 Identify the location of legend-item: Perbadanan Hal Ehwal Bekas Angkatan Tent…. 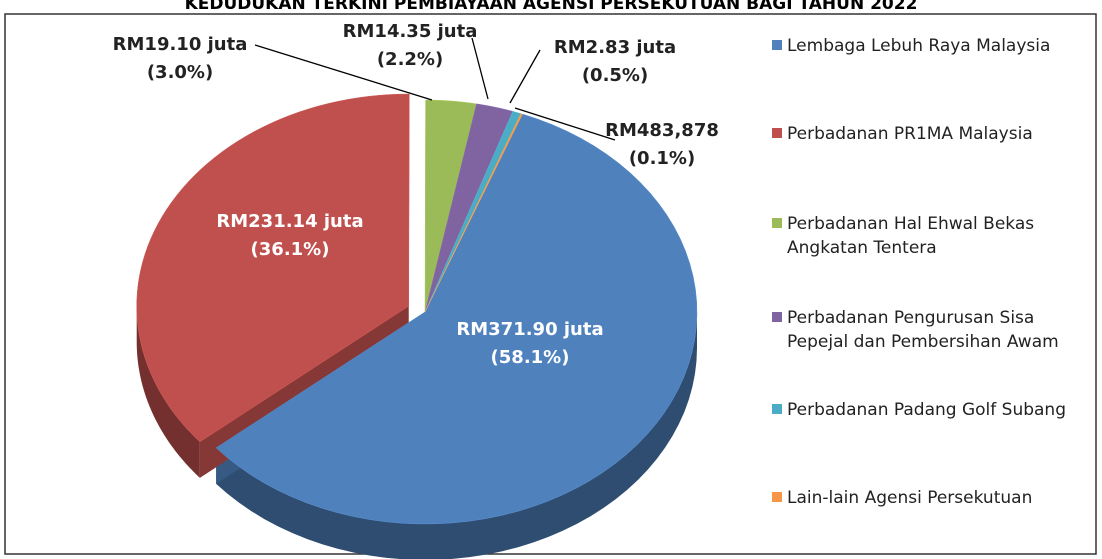
(932, 236).